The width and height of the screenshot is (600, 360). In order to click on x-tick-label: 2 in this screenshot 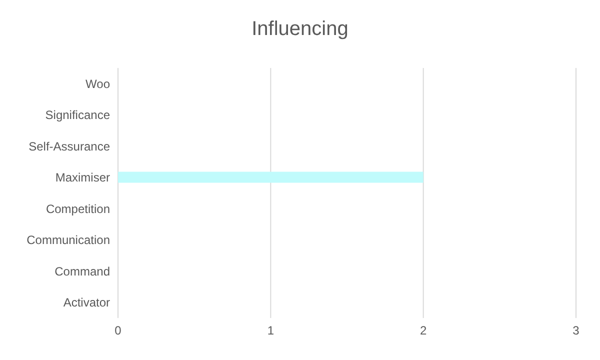, I will do `click(423, 331)`.